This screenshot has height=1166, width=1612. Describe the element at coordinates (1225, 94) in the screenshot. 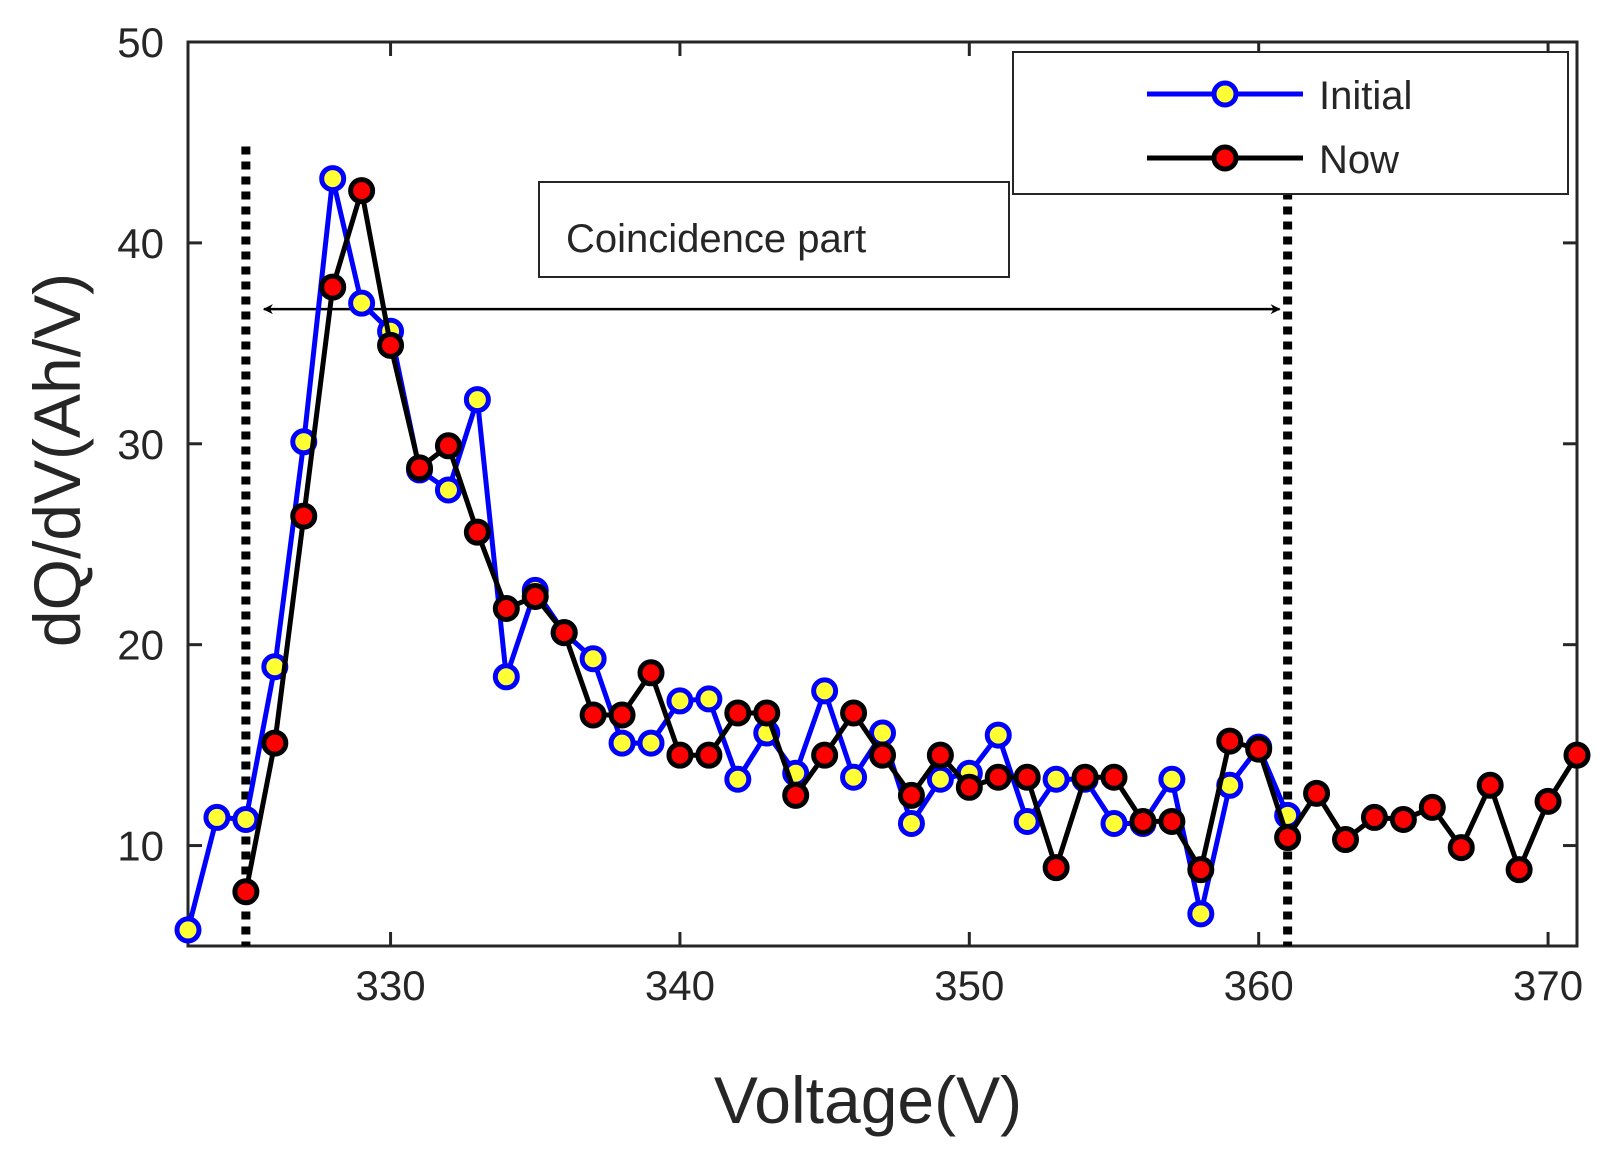

I see `legend-initial-marker` at that location.